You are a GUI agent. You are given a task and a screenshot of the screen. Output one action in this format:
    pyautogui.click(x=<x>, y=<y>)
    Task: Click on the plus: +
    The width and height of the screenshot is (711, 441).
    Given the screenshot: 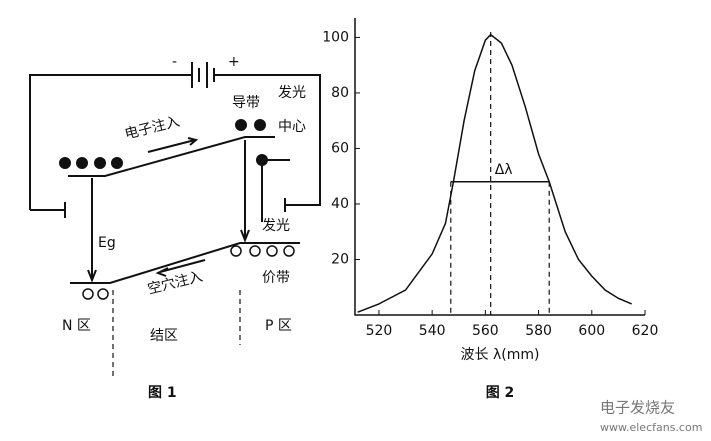 What is the action you would take?
    pyautogui.click(x=234, y=62)
    